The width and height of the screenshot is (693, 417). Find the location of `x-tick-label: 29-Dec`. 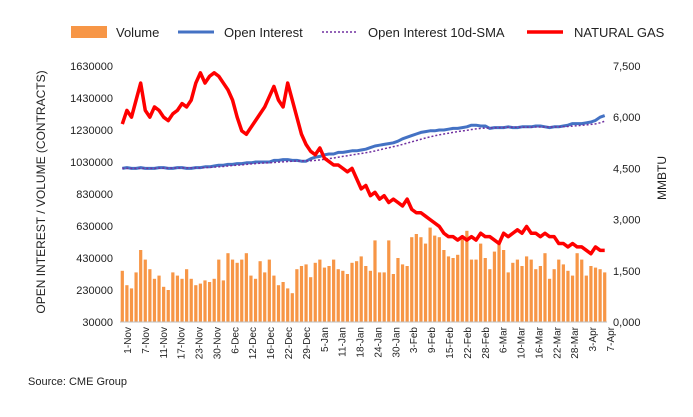

x-tick-label: 29-Dec is located at coordinates (307, 343).